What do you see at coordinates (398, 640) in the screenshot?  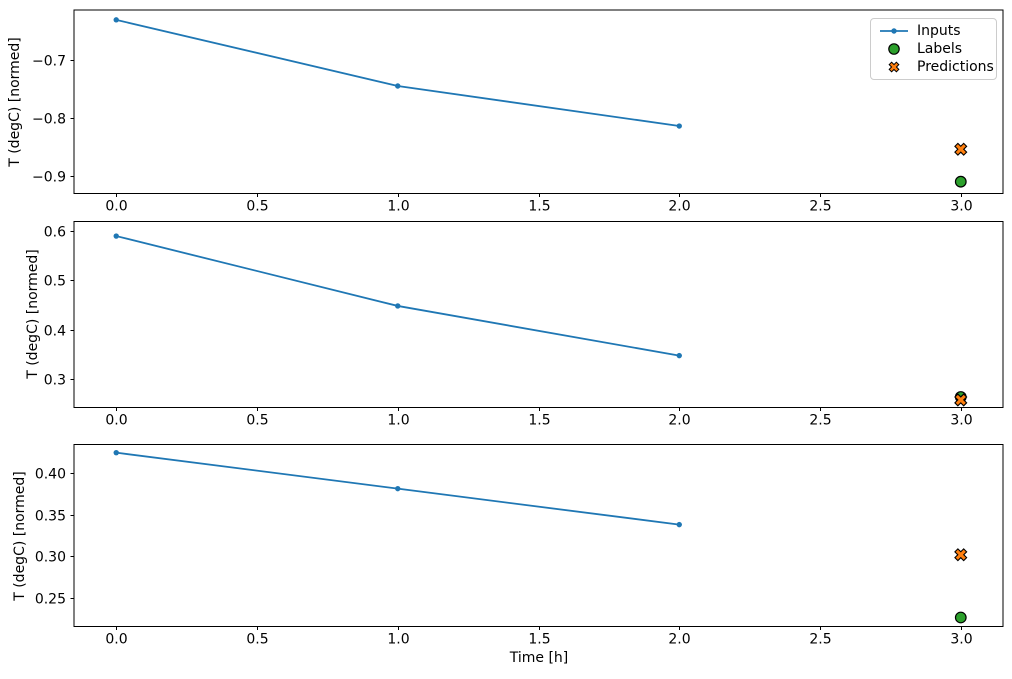 I see `x-tick-label-3: 1.0` at bounding box center [398, 640].